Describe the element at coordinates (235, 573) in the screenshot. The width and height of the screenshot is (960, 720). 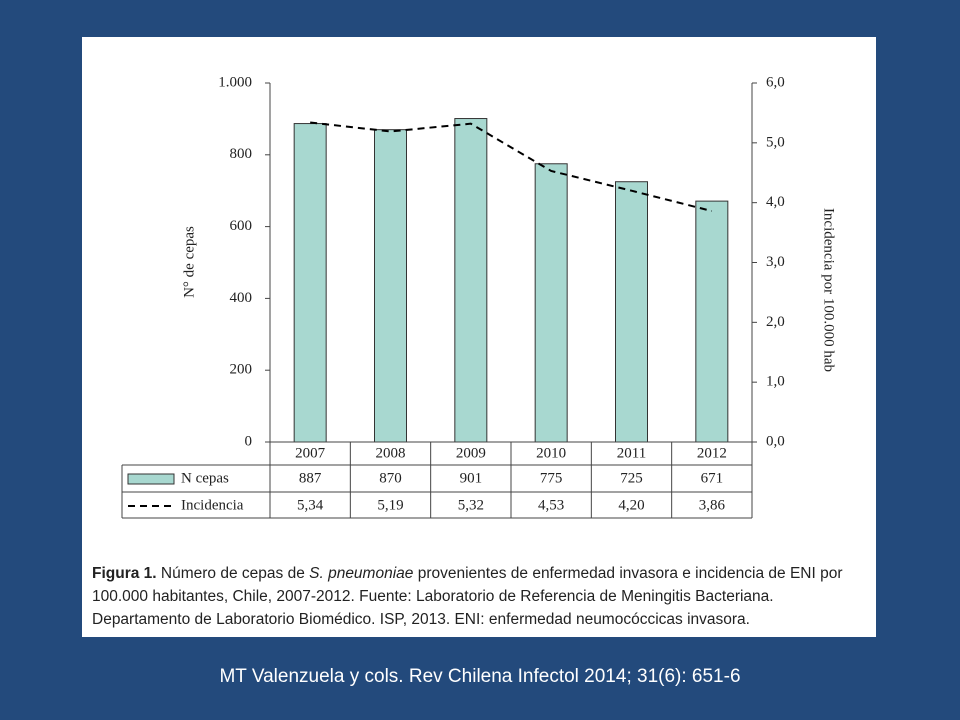
I see `caption-text: Número de cepas de` at that location.